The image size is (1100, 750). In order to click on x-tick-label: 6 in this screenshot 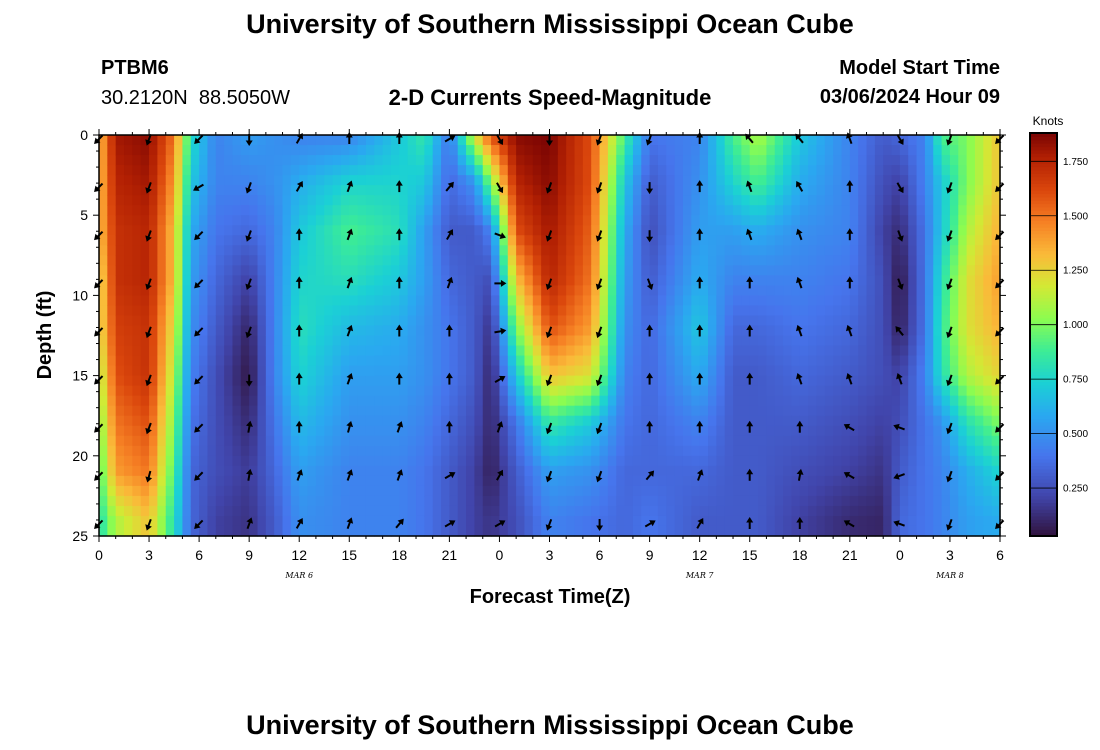, I will do `click(199, 555)`.